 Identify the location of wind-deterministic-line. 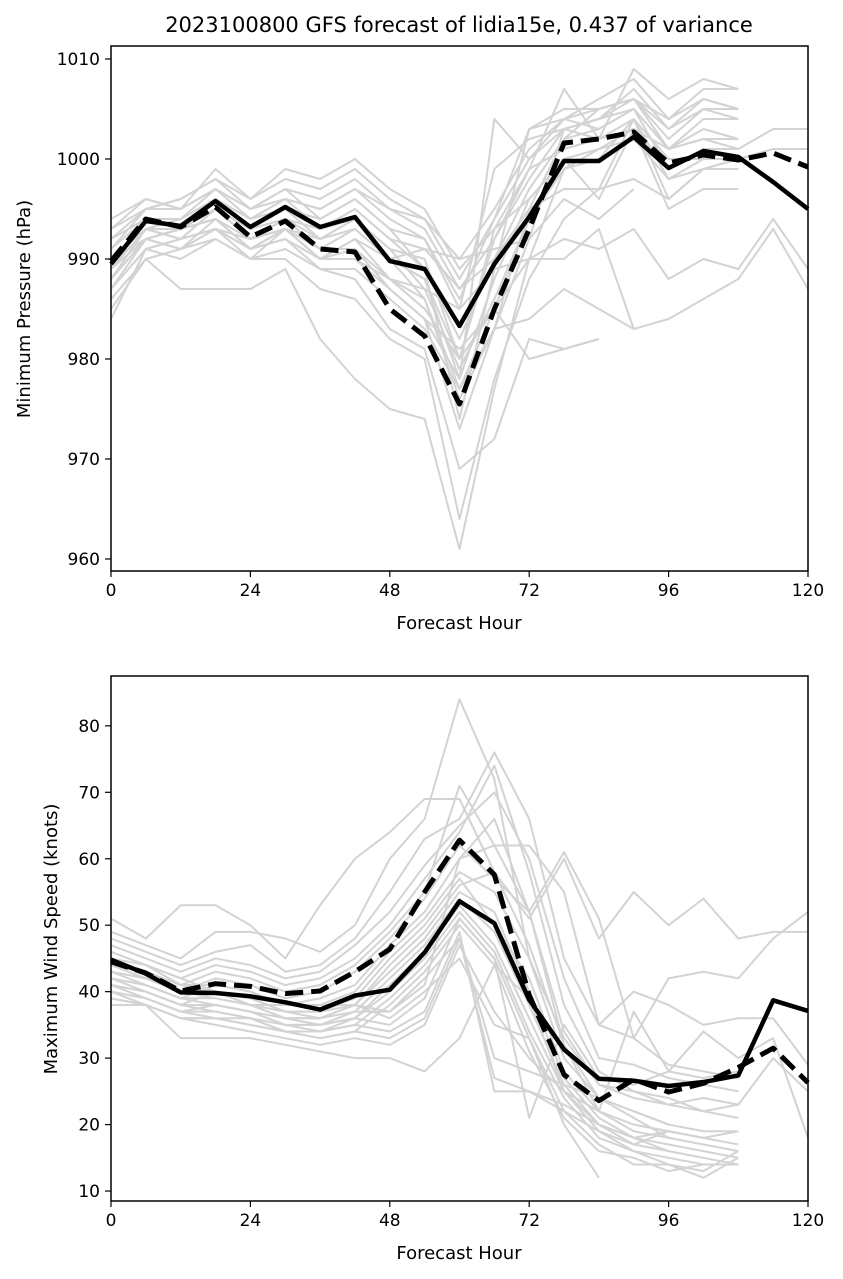
(459, 994).